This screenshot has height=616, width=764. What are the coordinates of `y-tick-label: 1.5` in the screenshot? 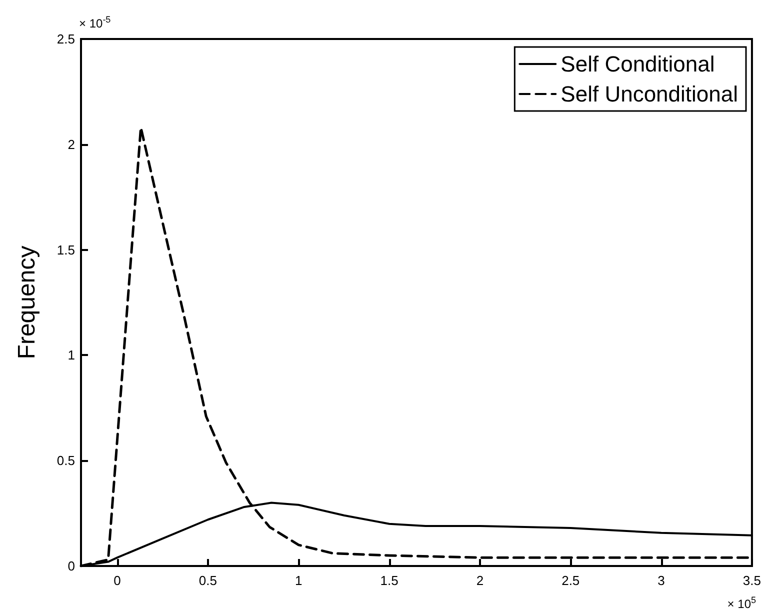 It's located at (65, 250).